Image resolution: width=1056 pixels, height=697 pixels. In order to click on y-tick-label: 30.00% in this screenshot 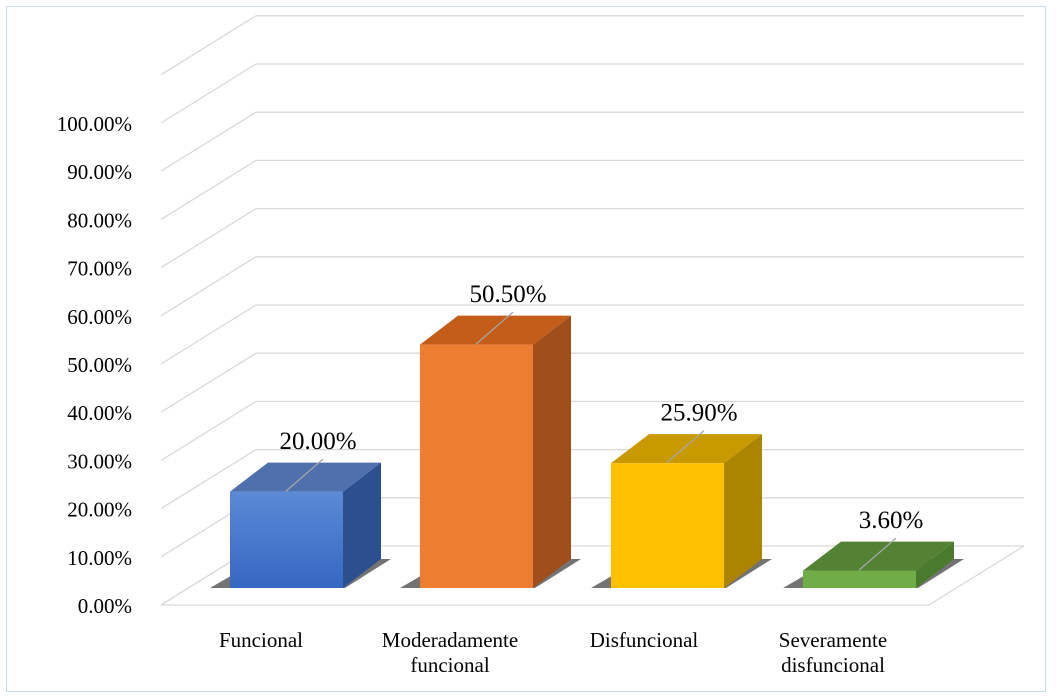, I will do `click(99, 461)`.